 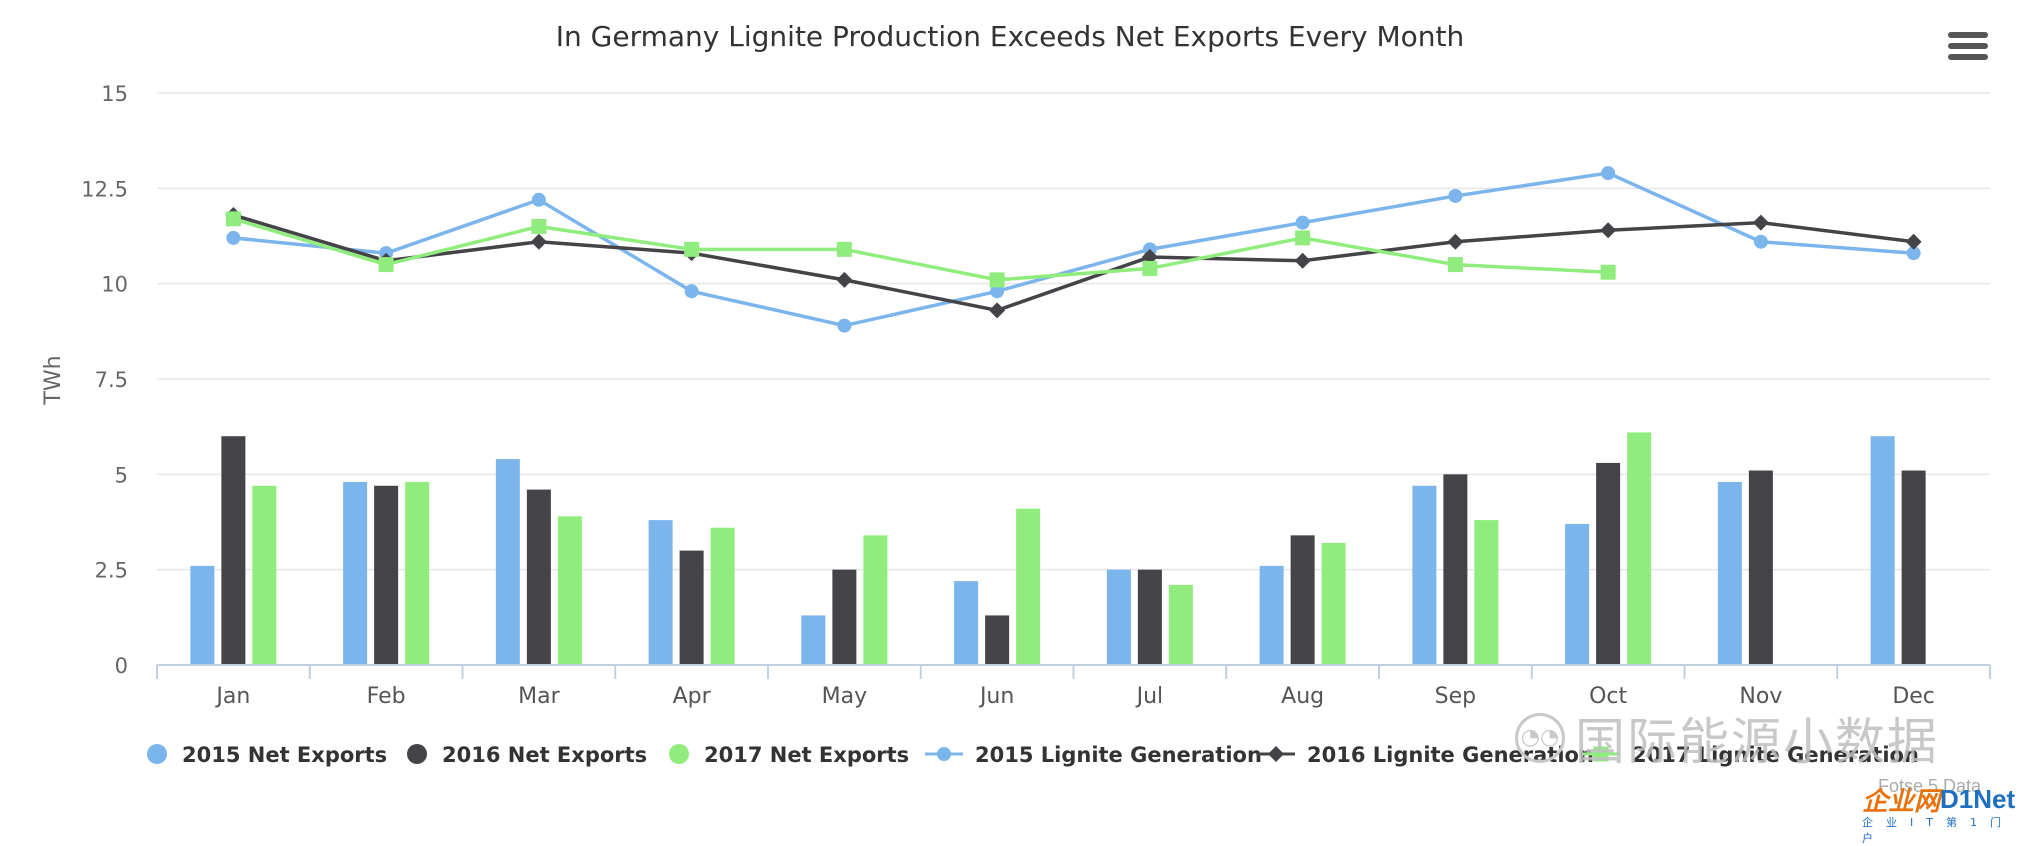 What do you see at coordinates (1913, 696) in the screenshot?
I see `x-tick-label: Dec` at bounding box center [1913, 696].